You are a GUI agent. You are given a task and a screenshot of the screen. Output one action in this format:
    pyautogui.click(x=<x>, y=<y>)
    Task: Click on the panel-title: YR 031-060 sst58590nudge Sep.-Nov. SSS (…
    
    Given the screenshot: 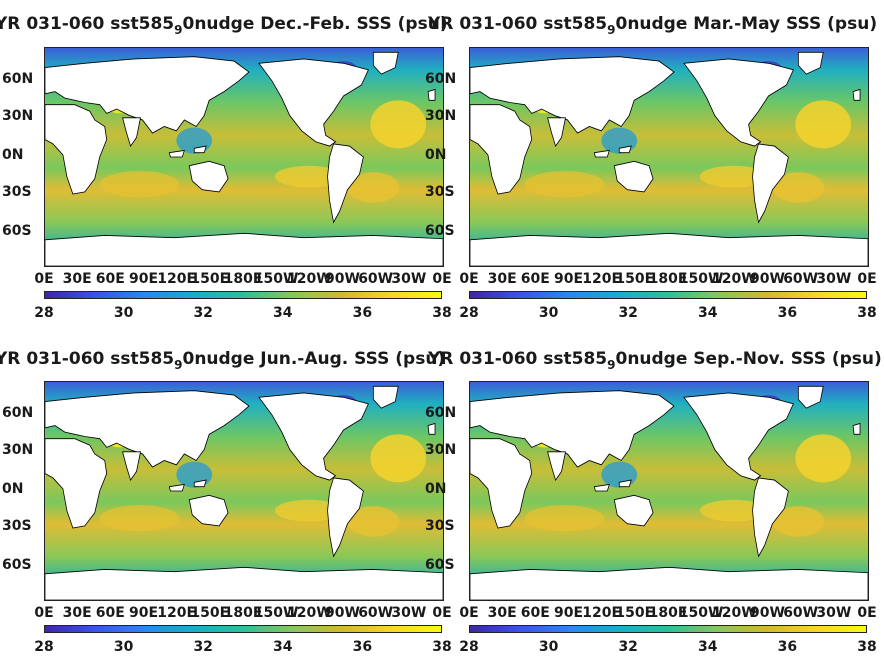 What is the action you would take?
    pyautogui.click(x=655, y=360)
    